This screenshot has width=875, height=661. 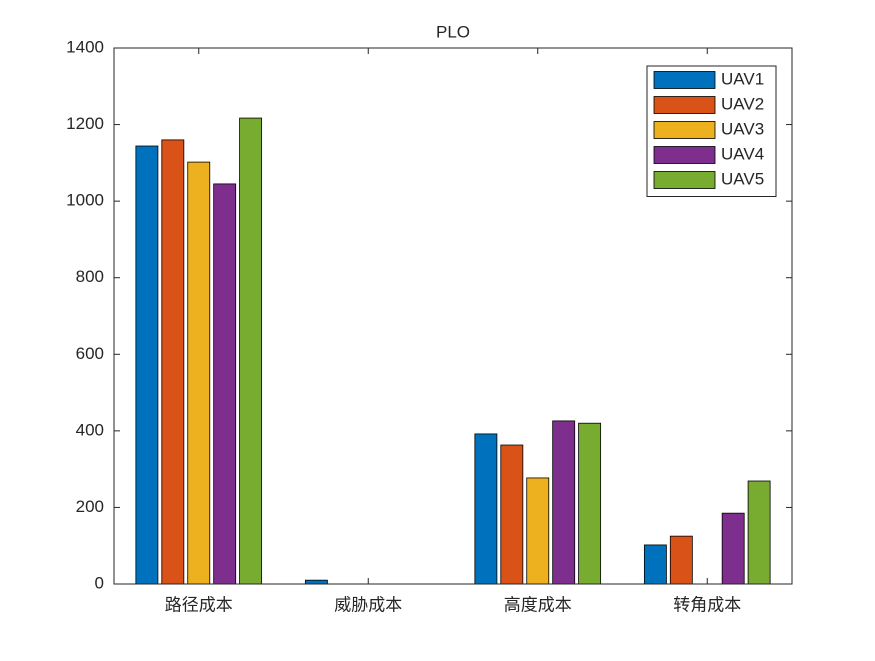 I want to click on x-tick-label: 转角成本, so click(x=707, y=604).